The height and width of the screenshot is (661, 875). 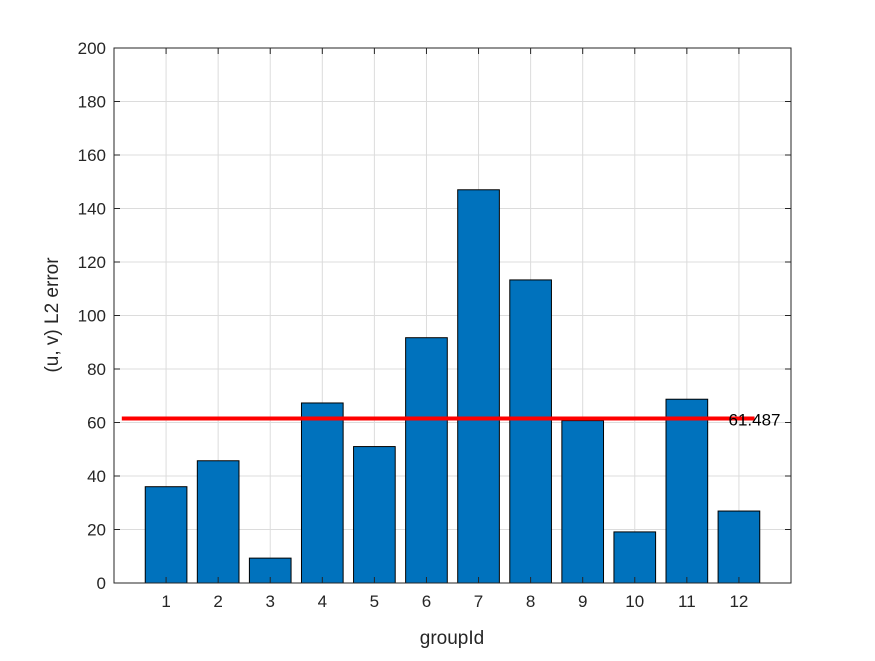 What do you see at coordinates (322, 601) in the screenshot?
I see `x-tick-label: 4` at bounding box center [322, 601].